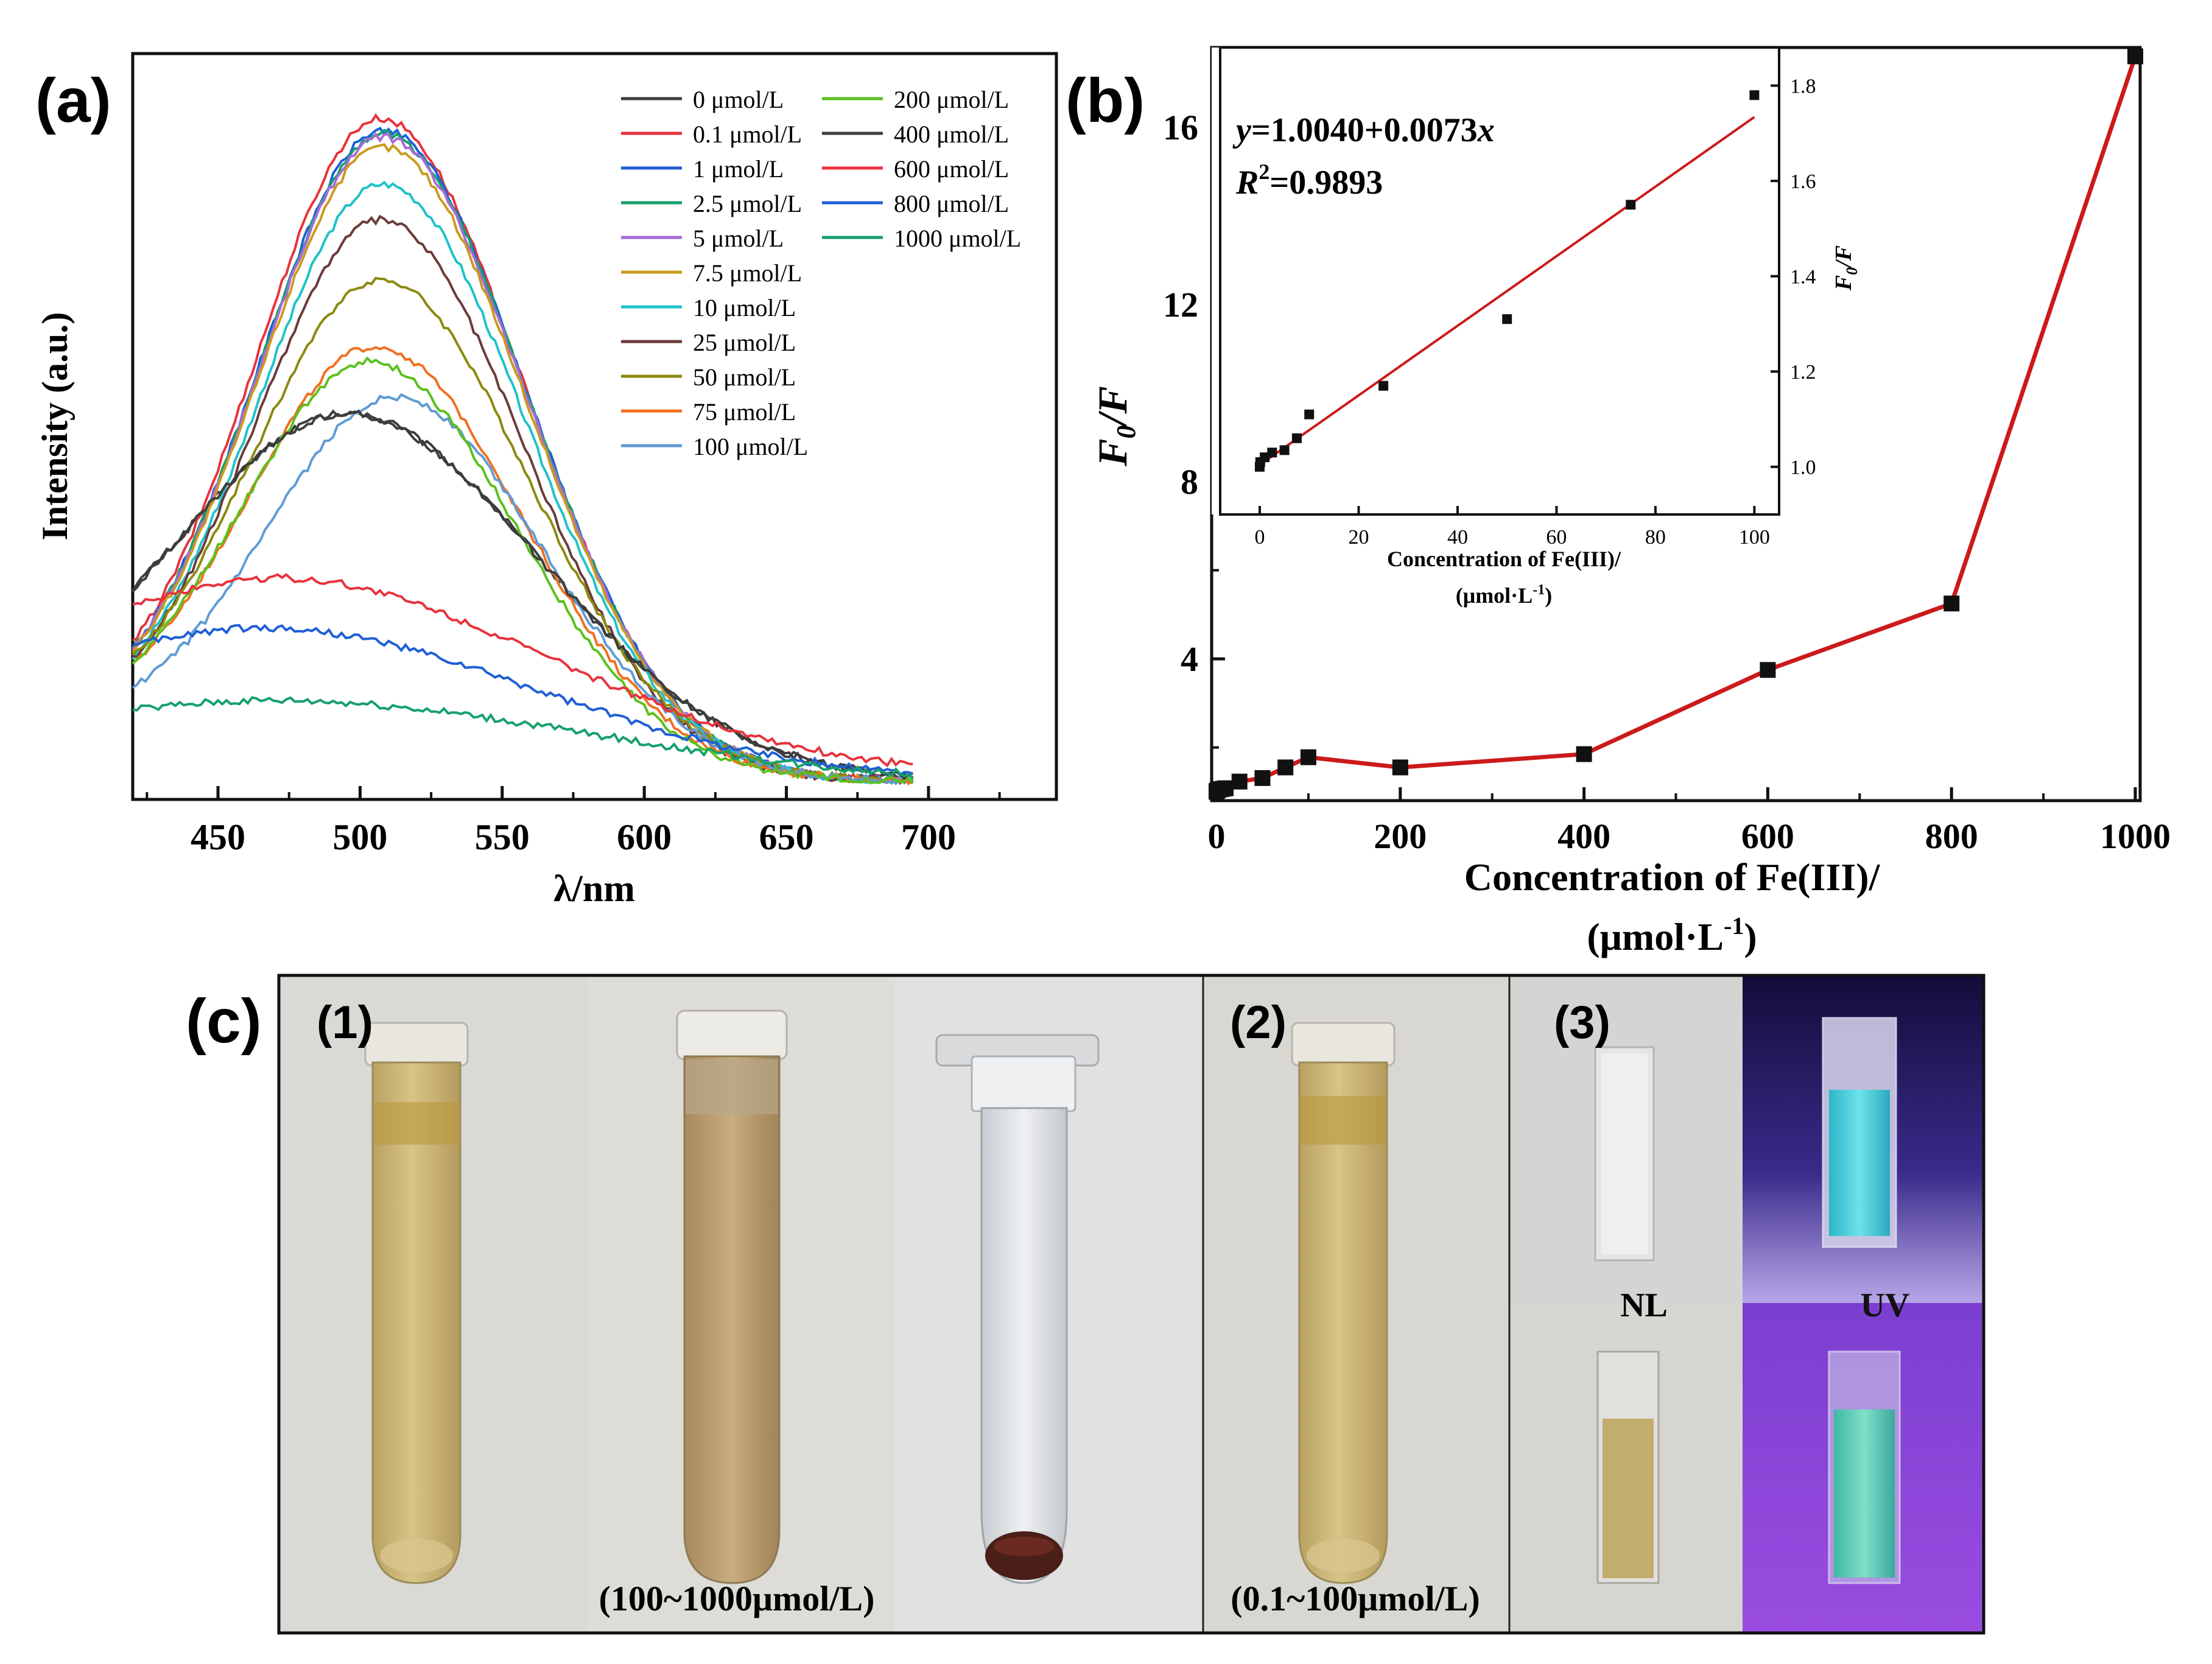  What do you see at coordinates (345, 1022) in the screenshot?
I see `photo-group1-label: (1)` at bounding box center [345, 1022].